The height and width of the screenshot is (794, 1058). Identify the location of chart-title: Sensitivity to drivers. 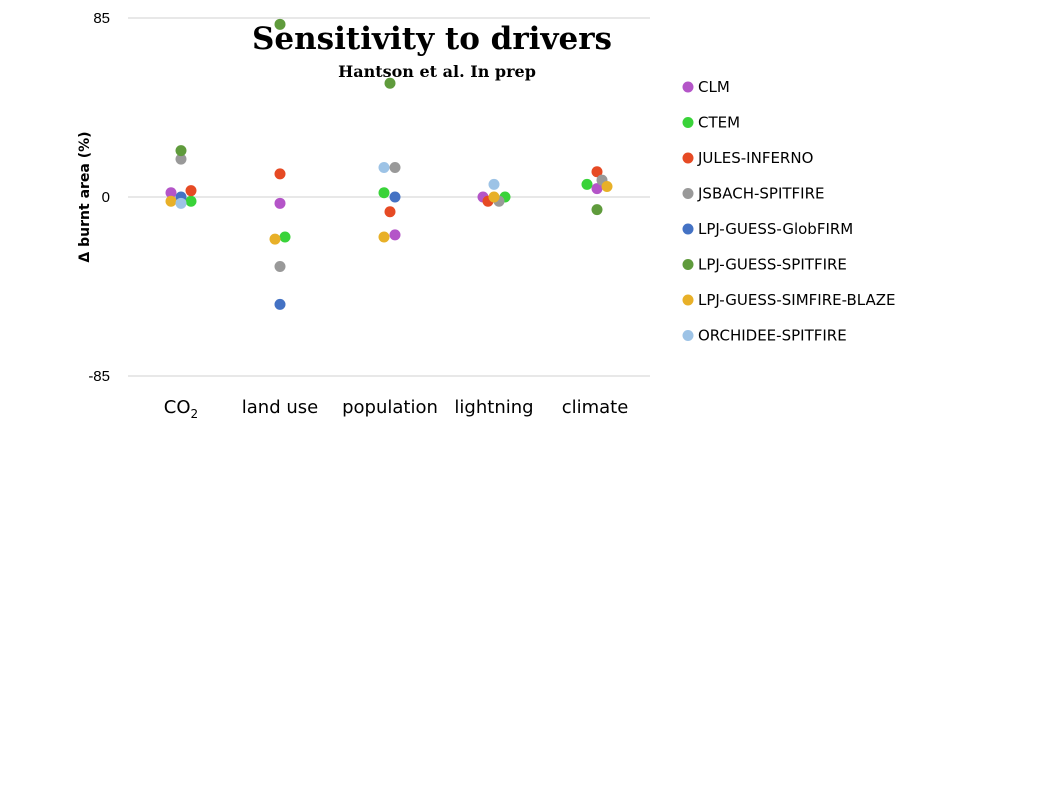
(432, 39).